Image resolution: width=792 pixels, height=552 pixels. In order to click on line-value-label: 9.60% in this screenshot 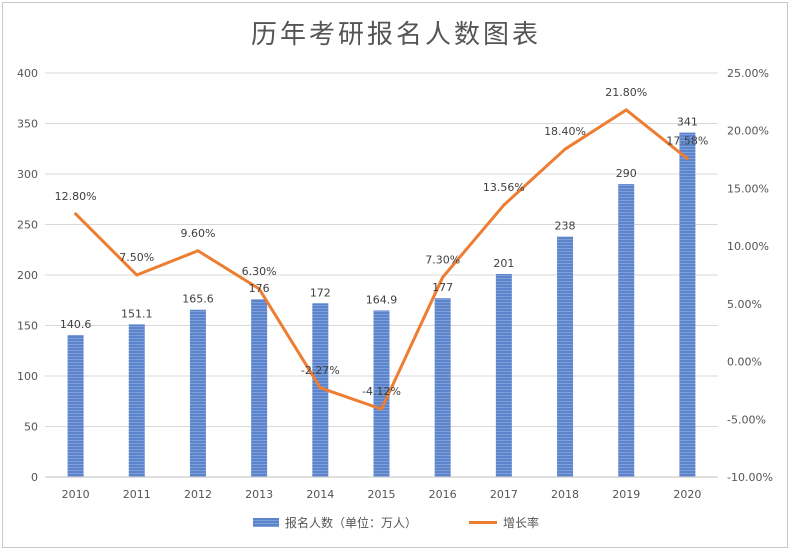, I will do `click(197, 233)`.